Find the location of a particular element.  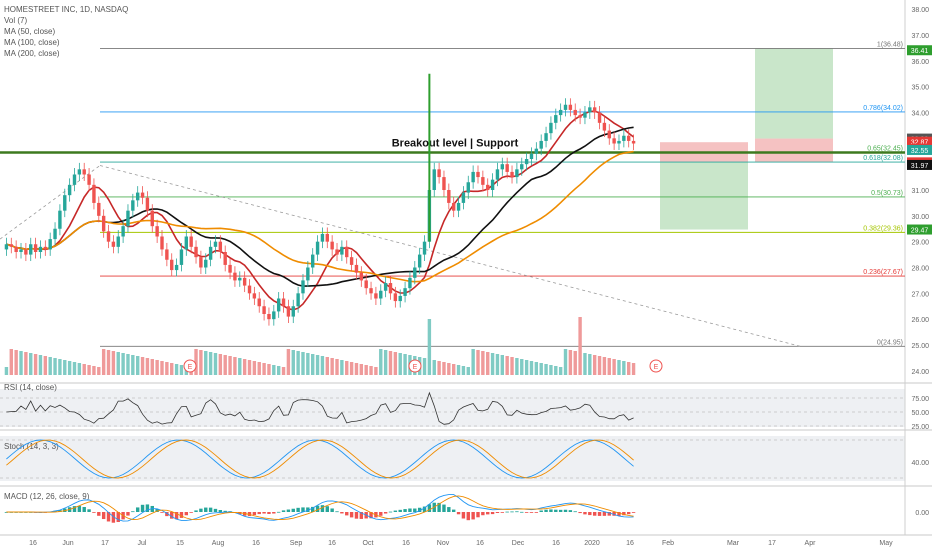

price-tick-2: 36.00 is located at coordinates (920, 62).